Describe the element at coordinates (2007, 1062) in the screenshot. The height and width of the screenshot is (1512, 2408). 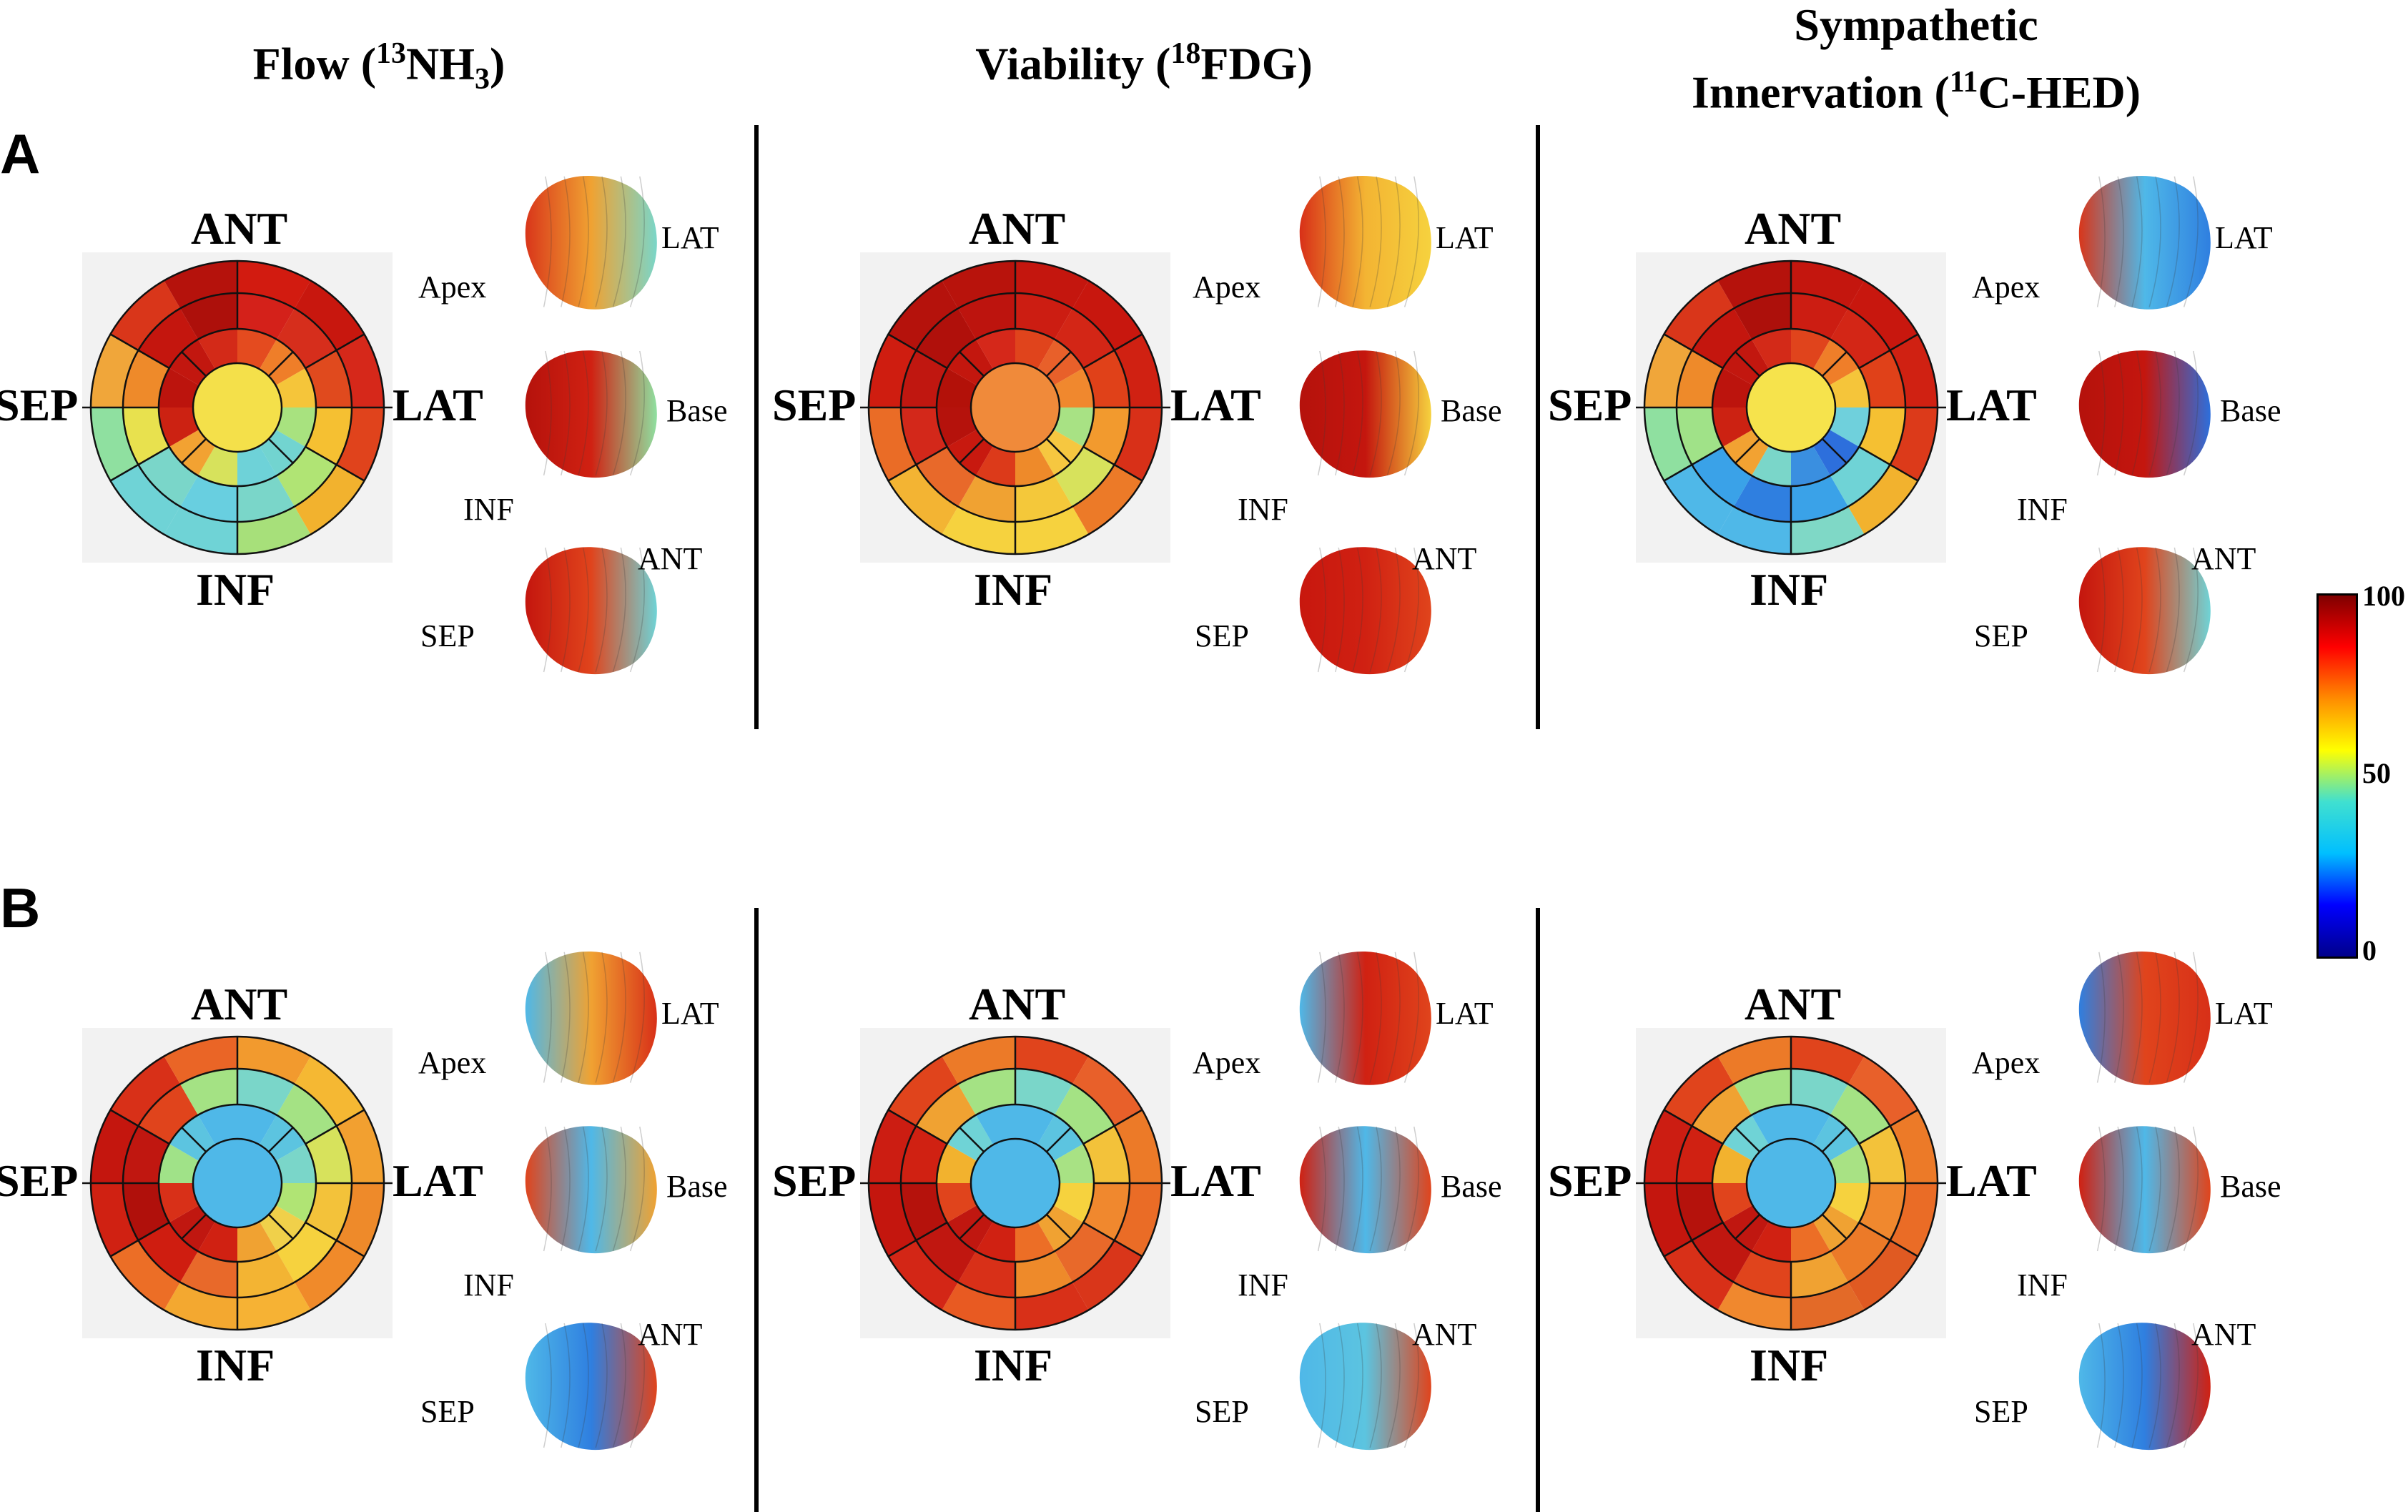
I see `view-label-apex-b-2: Apex` at that location.